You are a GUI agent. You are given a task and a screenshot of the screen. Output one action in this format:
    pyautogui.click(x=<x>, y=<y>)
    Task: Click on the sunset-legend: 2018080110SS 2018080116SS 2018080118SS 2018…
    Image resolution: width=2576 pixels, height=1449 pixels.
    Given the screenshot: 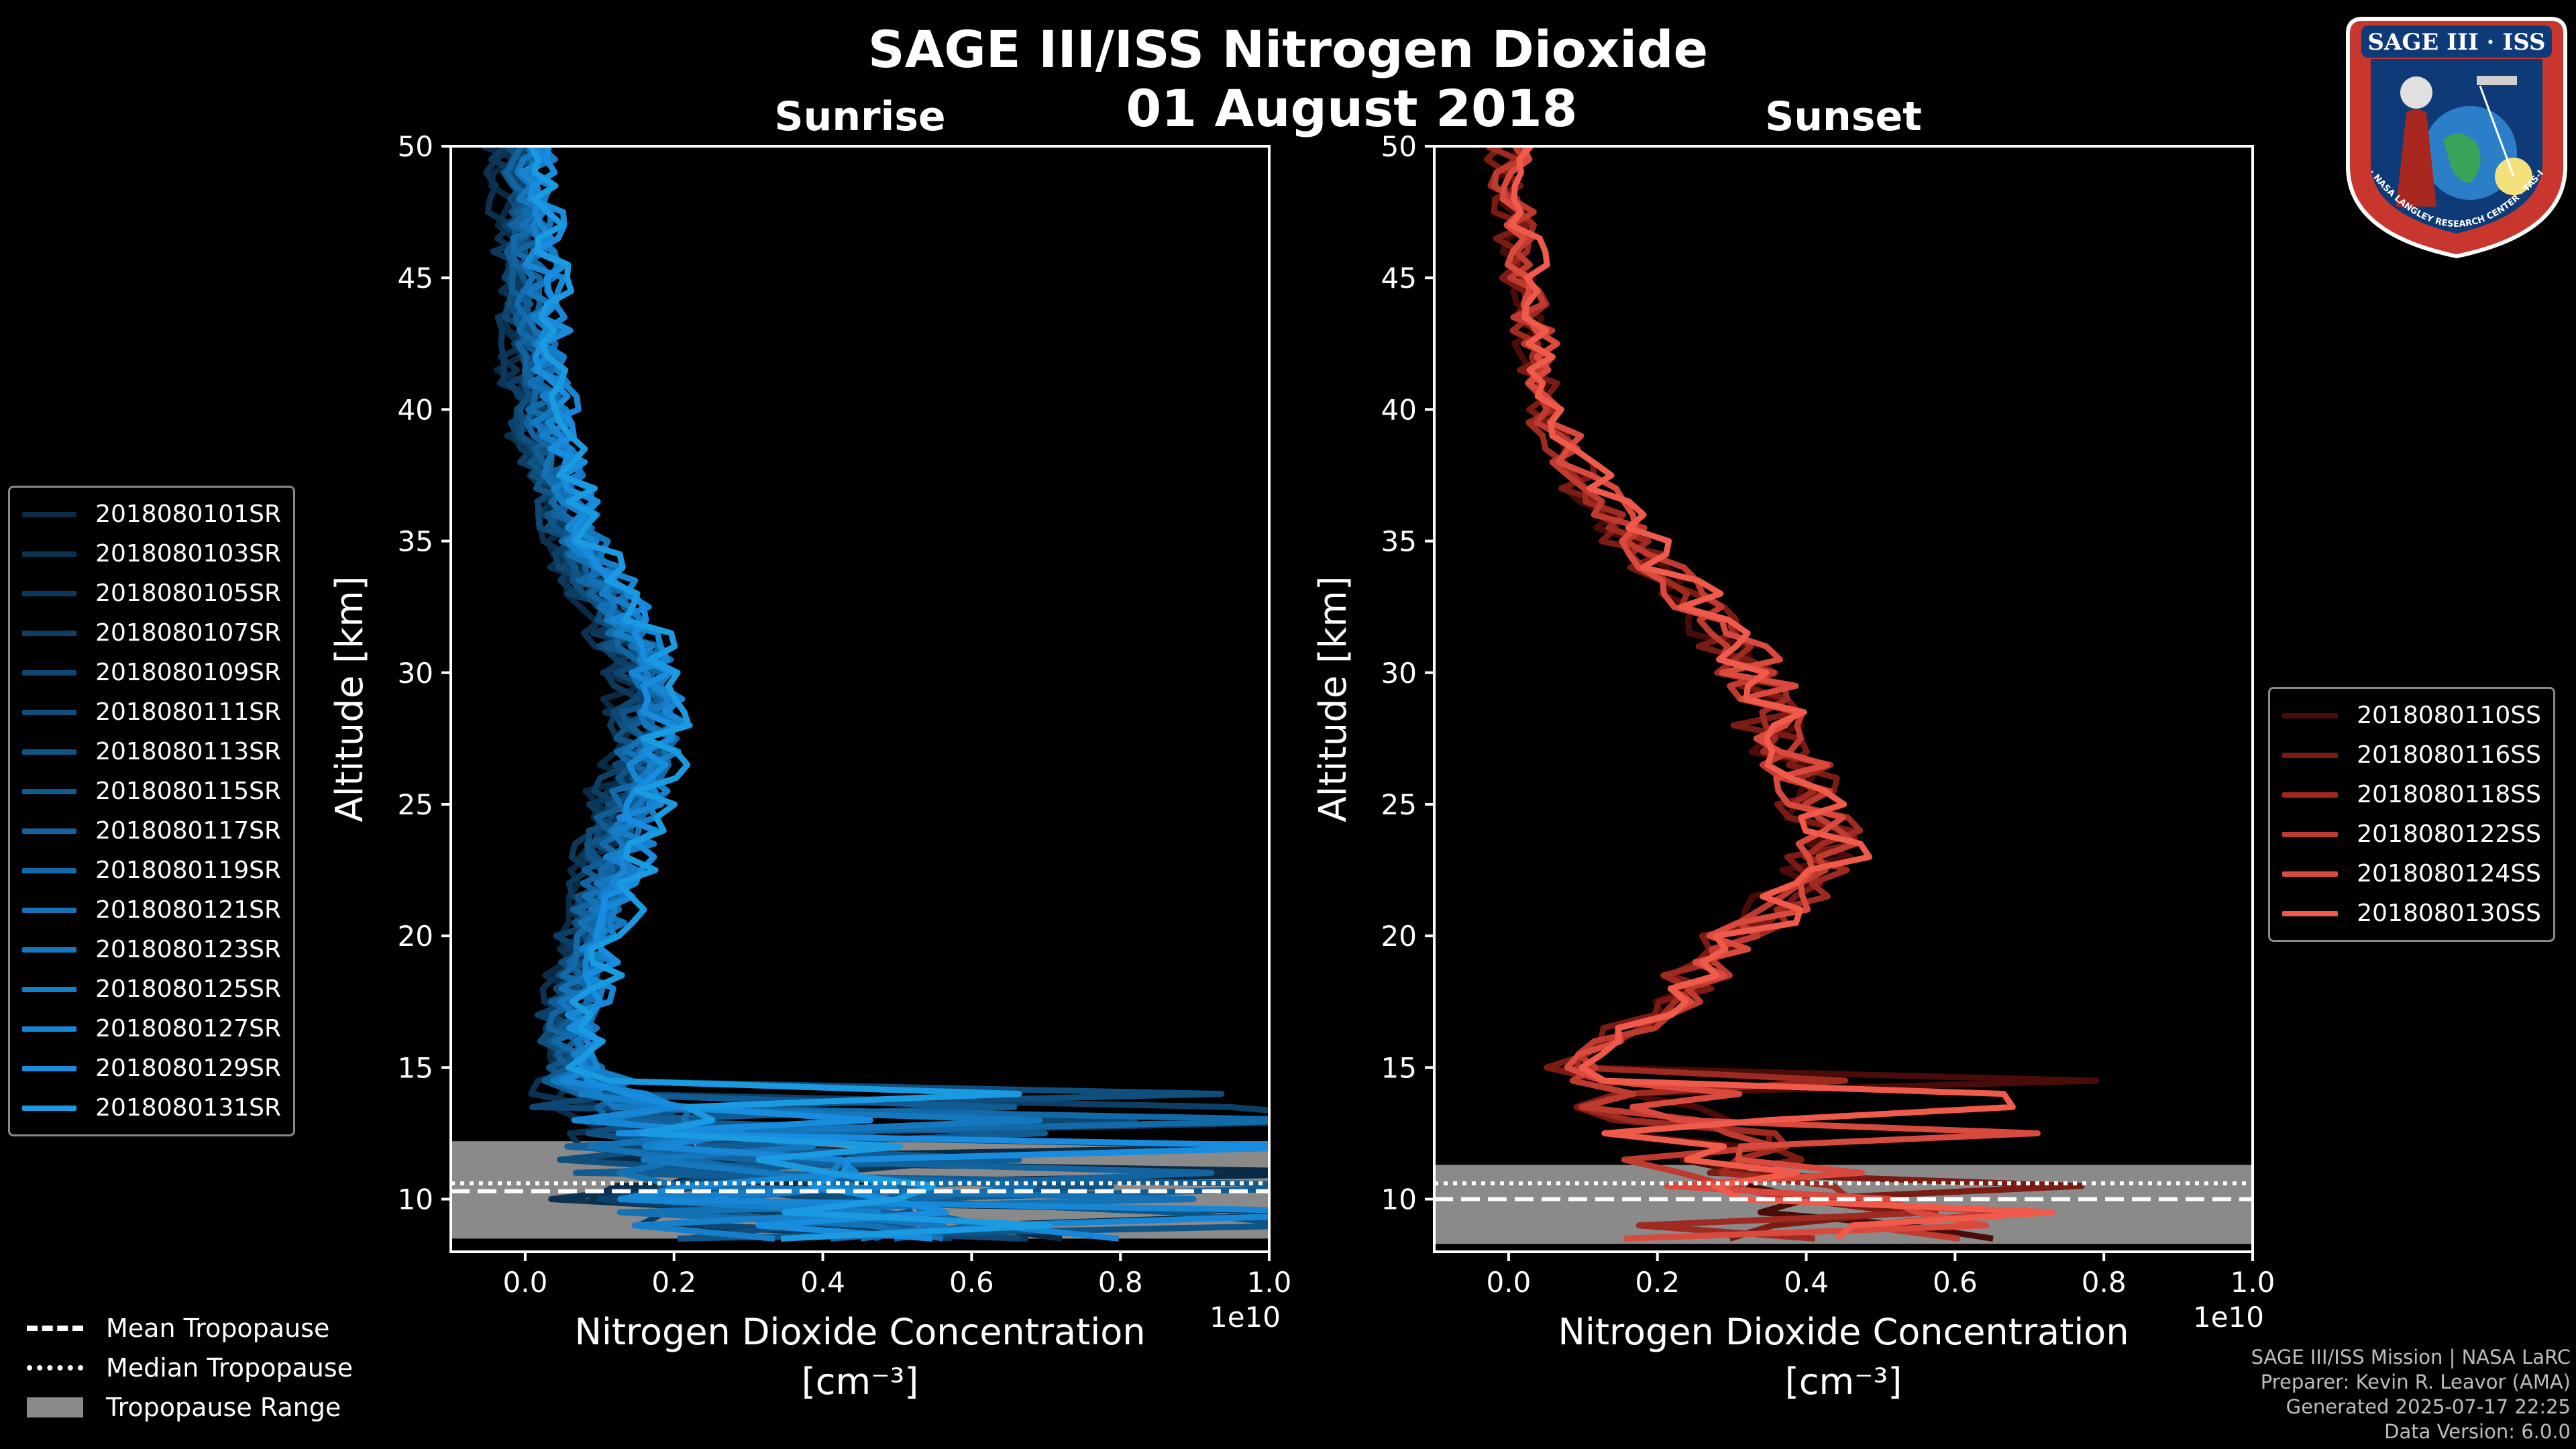 What is the action you would take?
    pyautogui.click(x=2411, y=814)
    